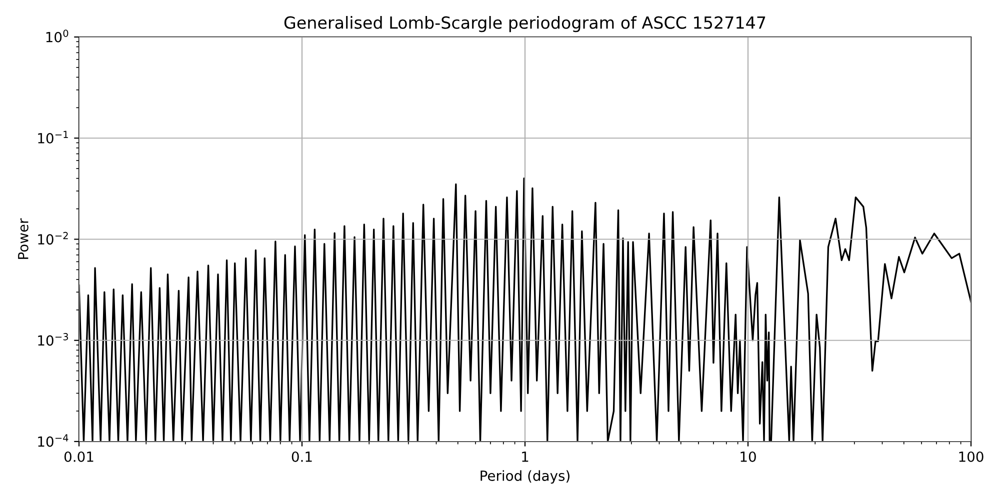 This screenshot has width=1000, height=500. What do you see at coordinates (525, 457) in the screenshot?
I see `x-tick-label: 1` at bounding box center [525, 457].